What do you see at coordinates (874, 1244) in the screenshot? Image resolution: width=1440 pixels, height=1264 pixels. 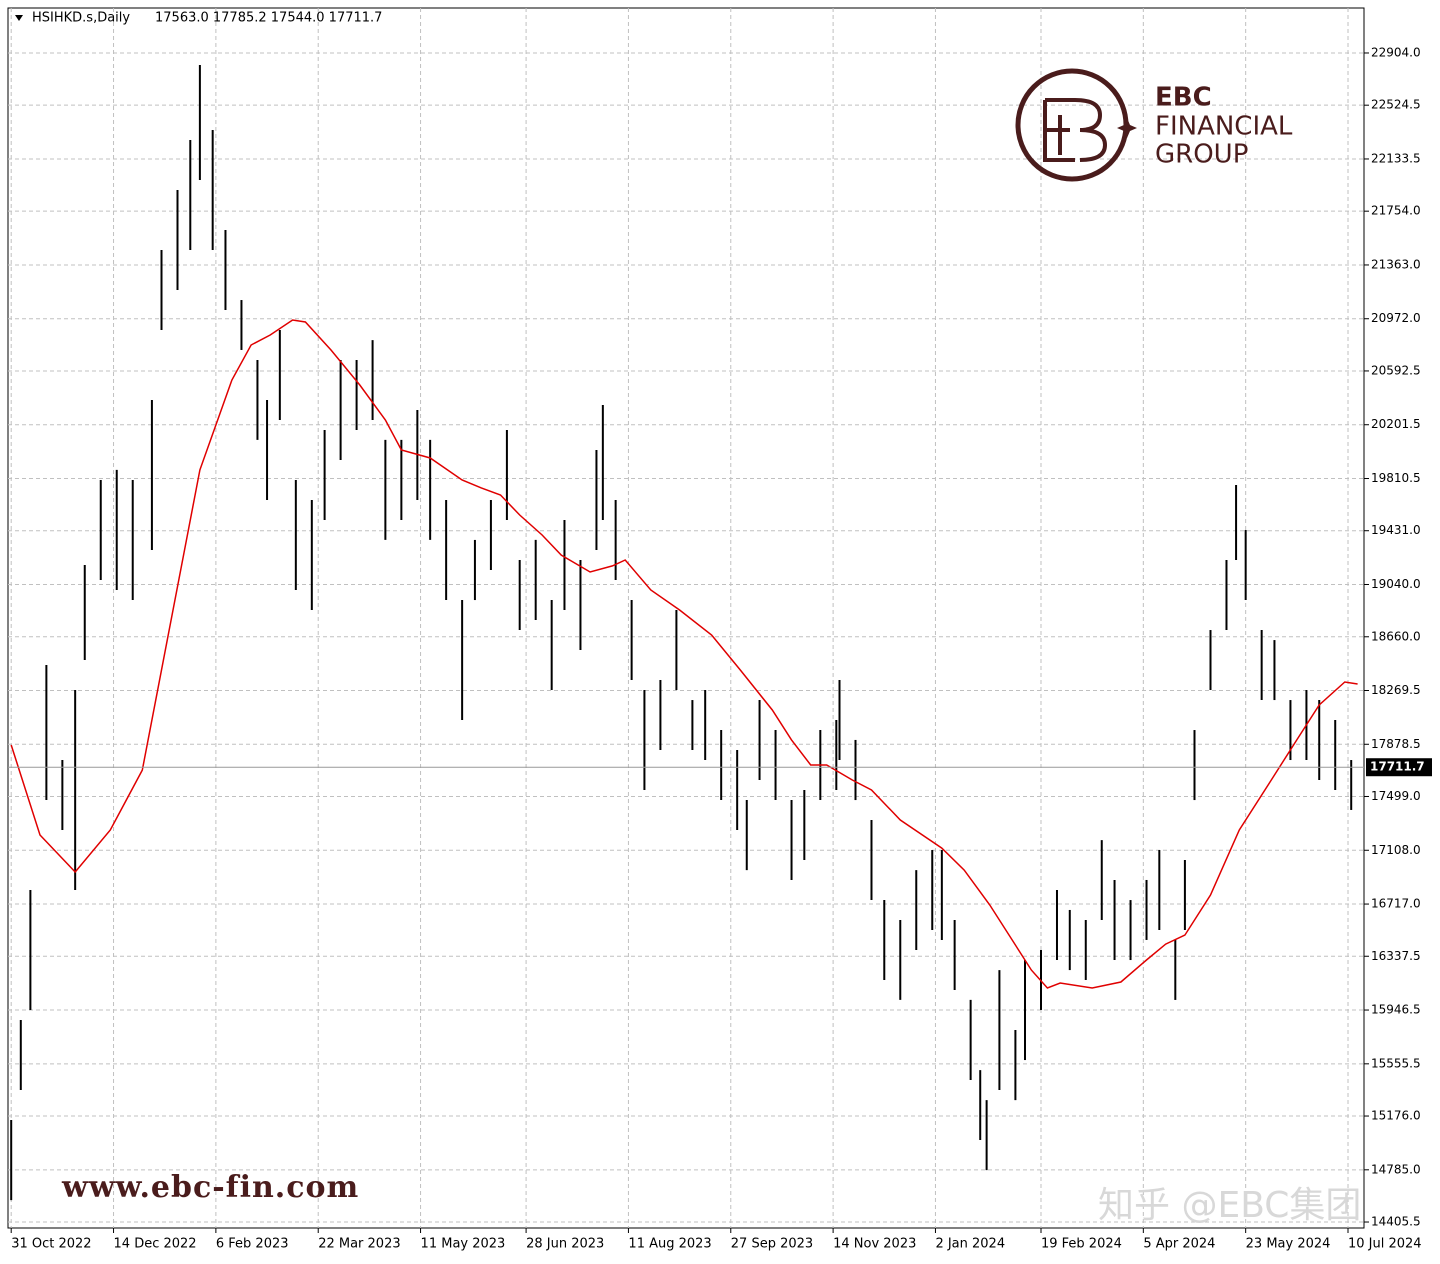 I see `x-tick-label: 14 Nov 2023` at bounding box center [874, 1244].